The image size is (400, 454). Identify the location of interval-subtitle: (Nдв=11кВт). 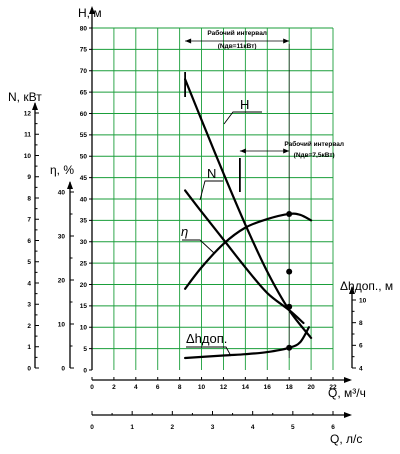
(237, 46).